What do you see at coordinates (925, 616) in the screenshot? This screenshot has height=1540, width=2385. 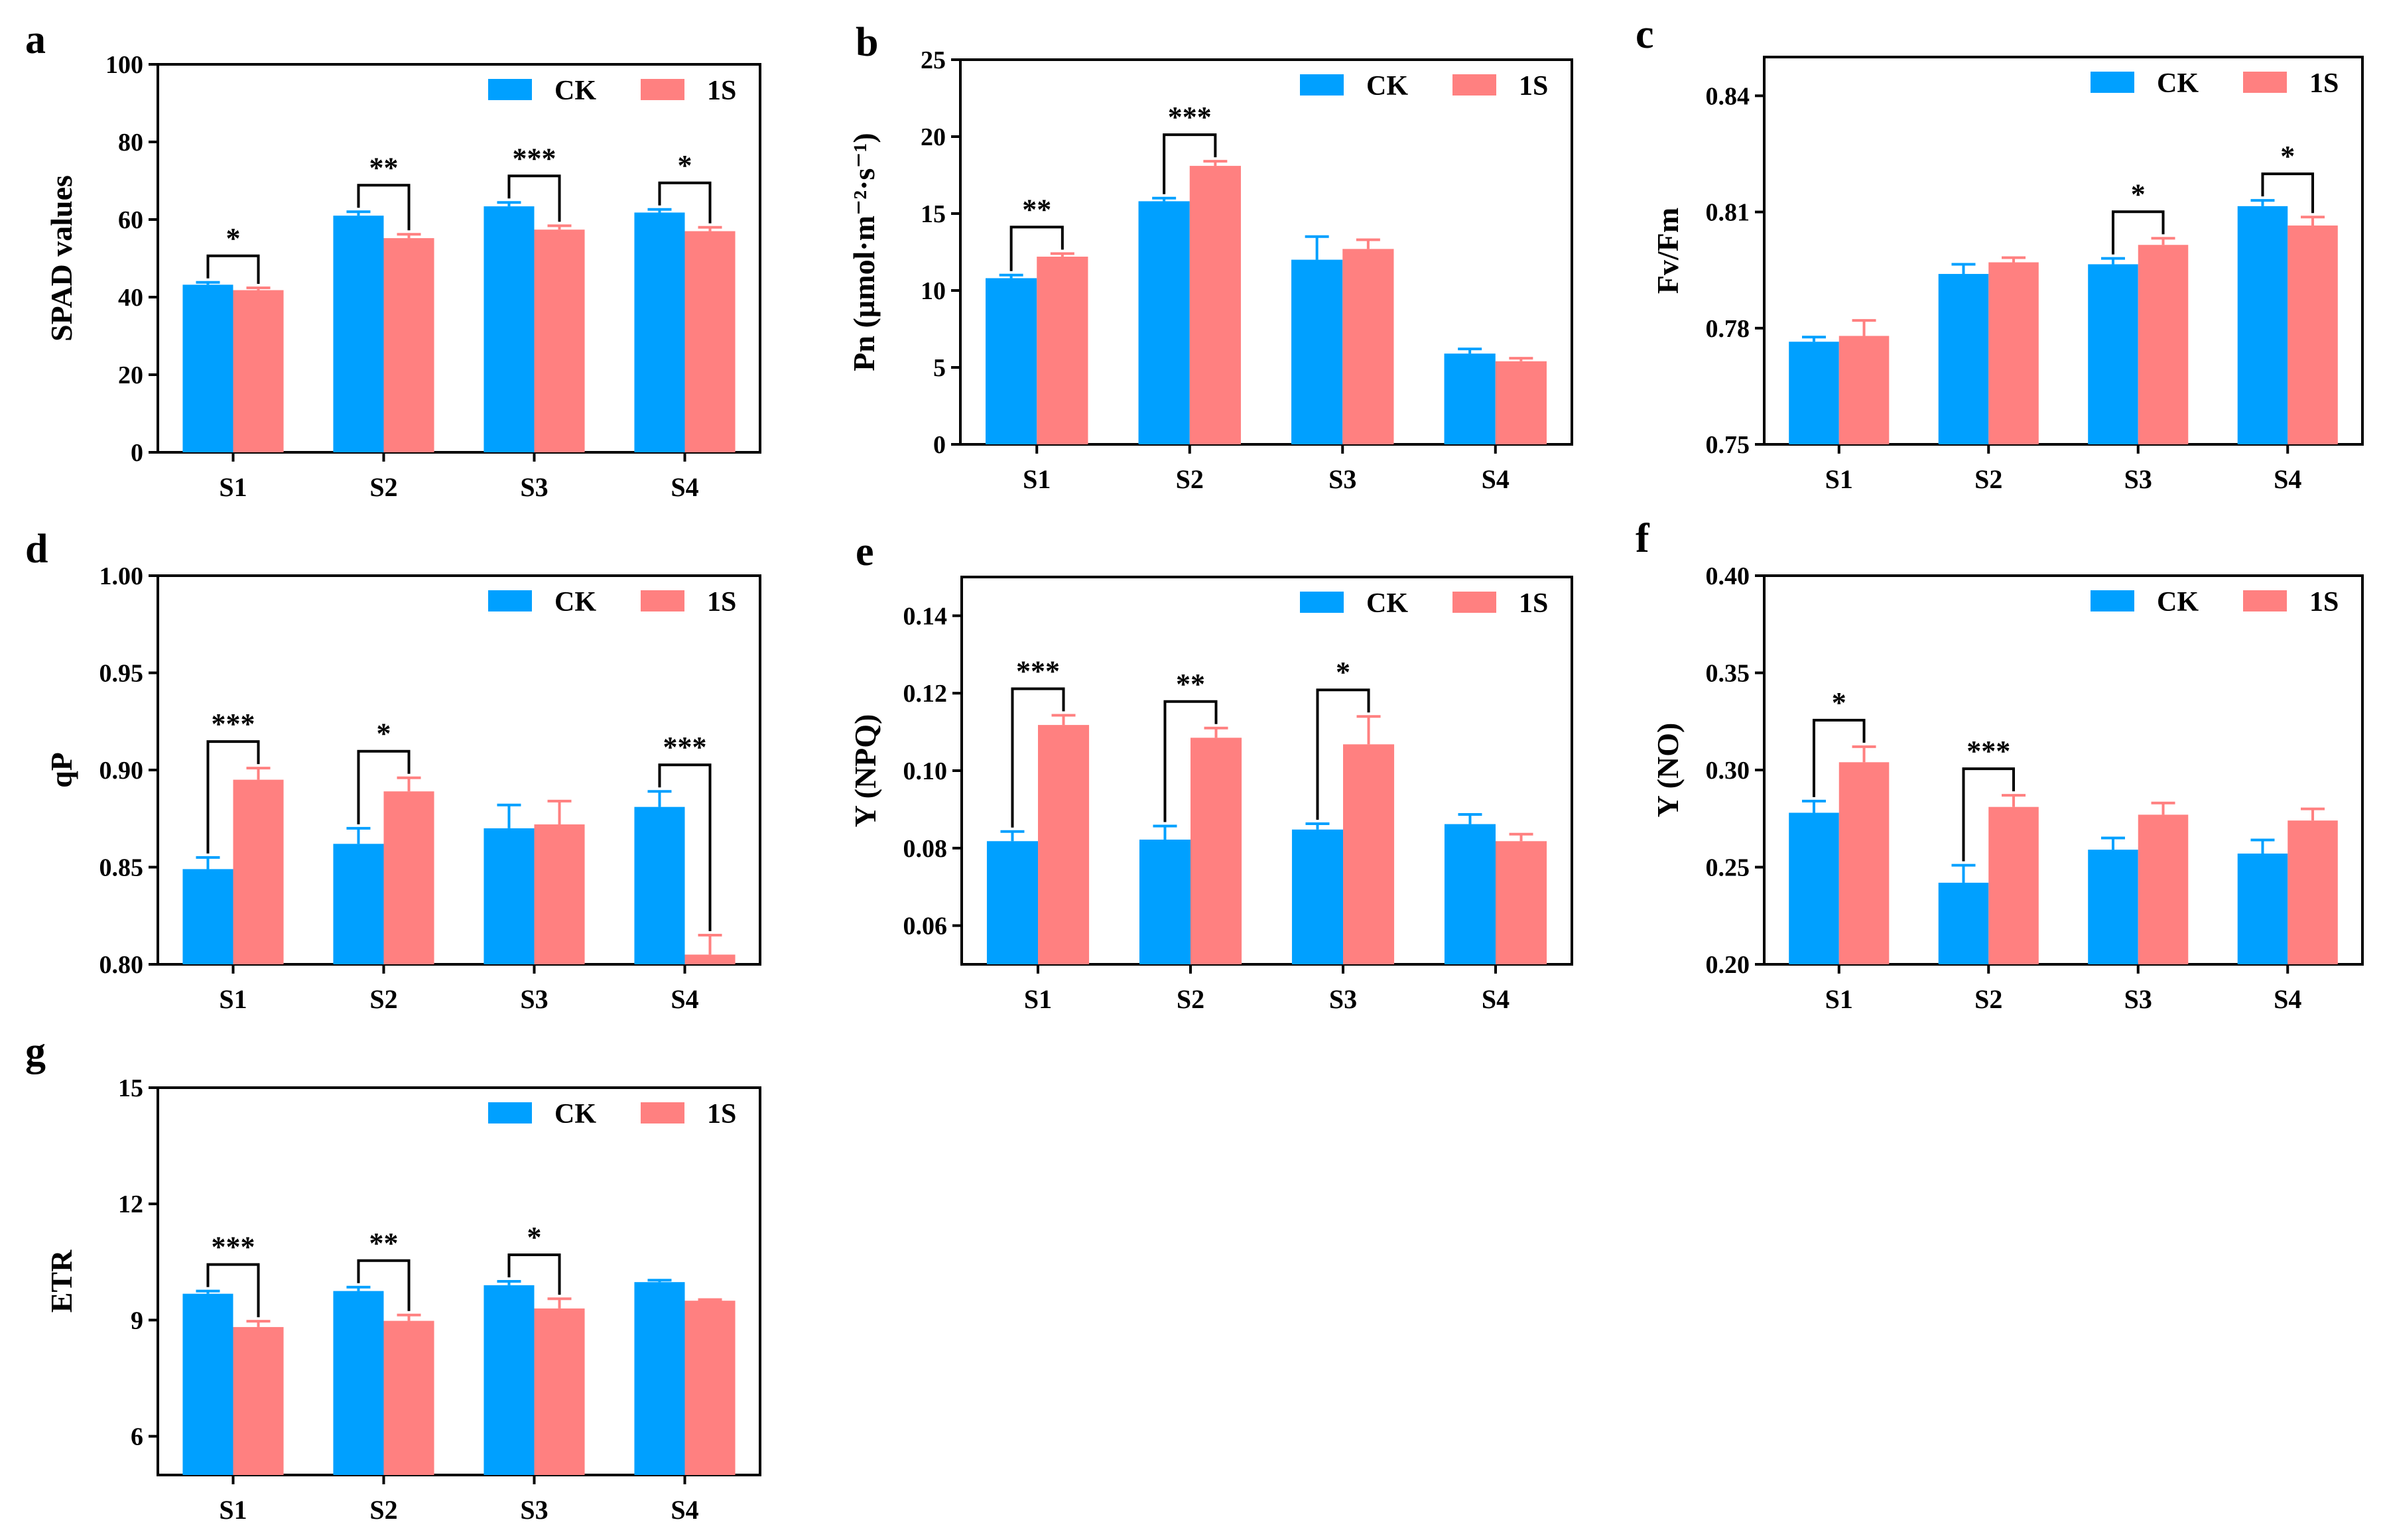 I see `y-tick-label: 0.14` at bounding box center [925, 616].